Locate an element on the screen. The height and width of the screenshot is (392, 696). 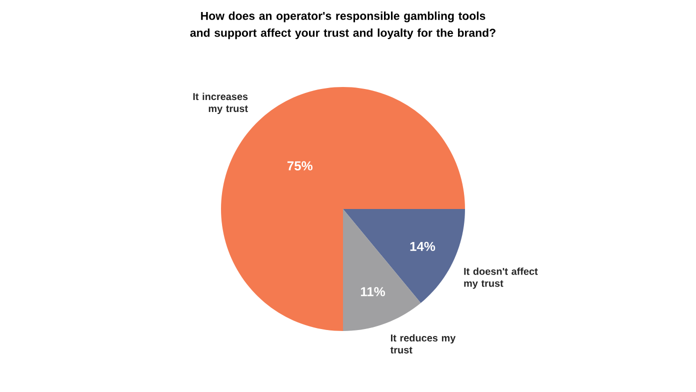
chart-title: How does an operator's responsible gambling tools and support affect your trust and loyalty for the brand? is located at coordinates (343, 26).